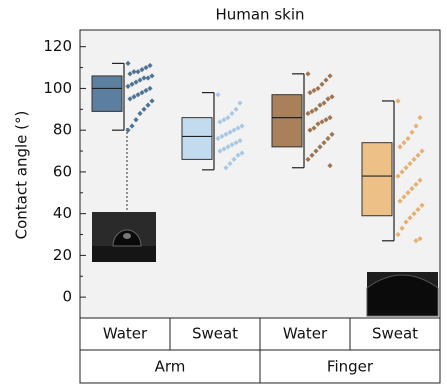 This screenshot has height=384, width=447. What do you see at coordinates (170, 367) in the screenshot?
I see `group-label: Arm` at bounding box center [170, 367].